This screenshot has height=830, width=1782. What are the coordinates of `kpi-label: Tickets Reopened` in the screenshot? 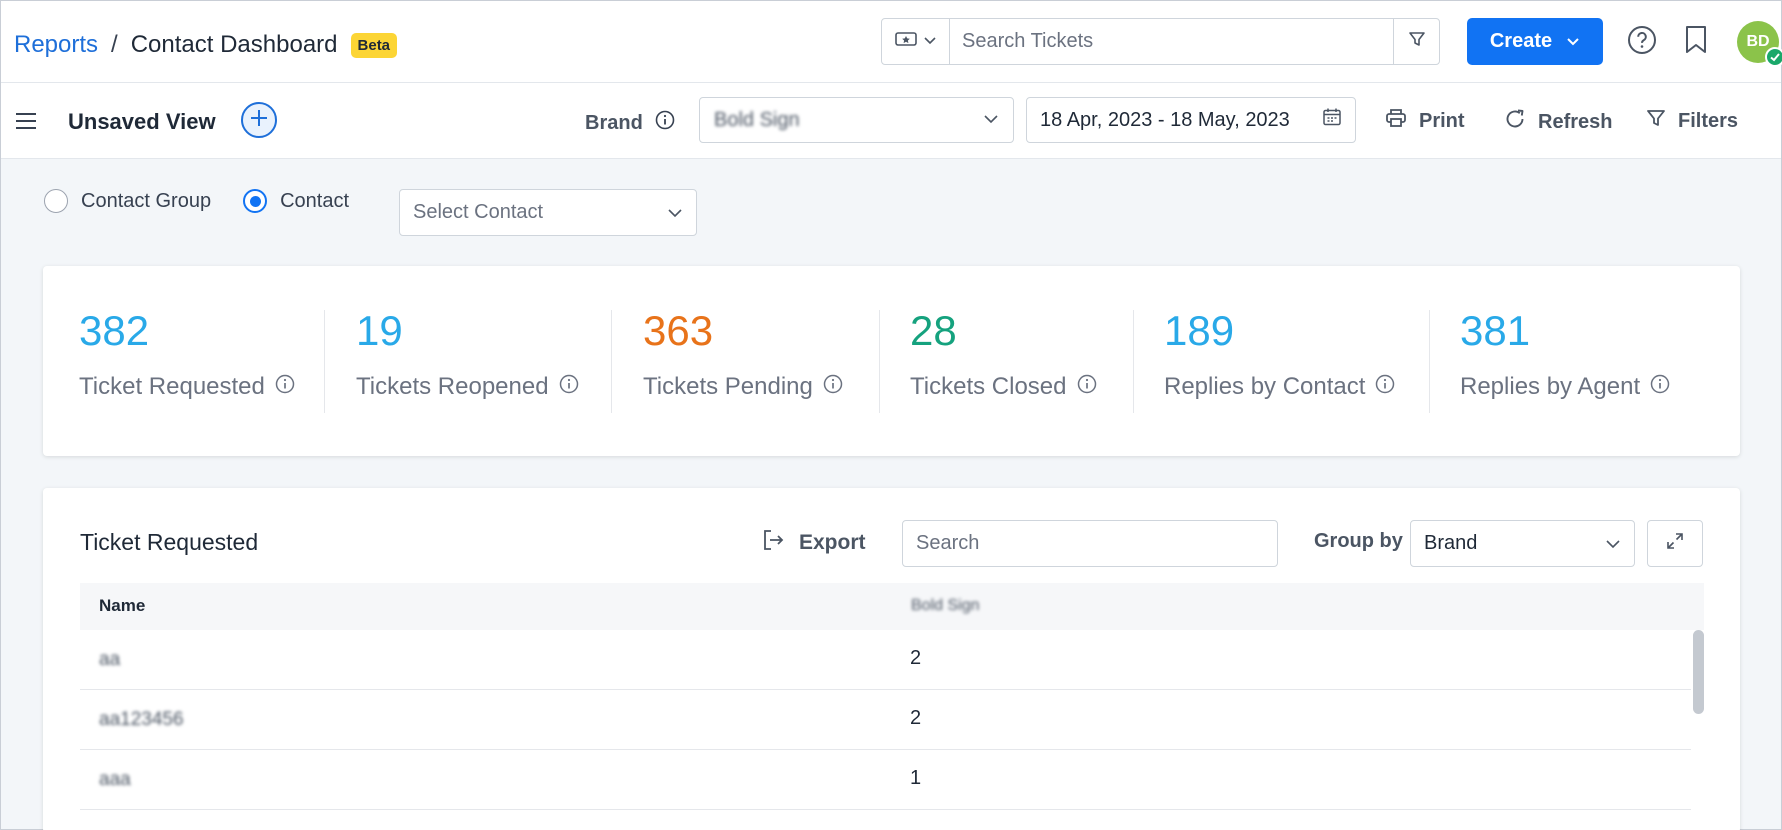 It's located at (452, 386).